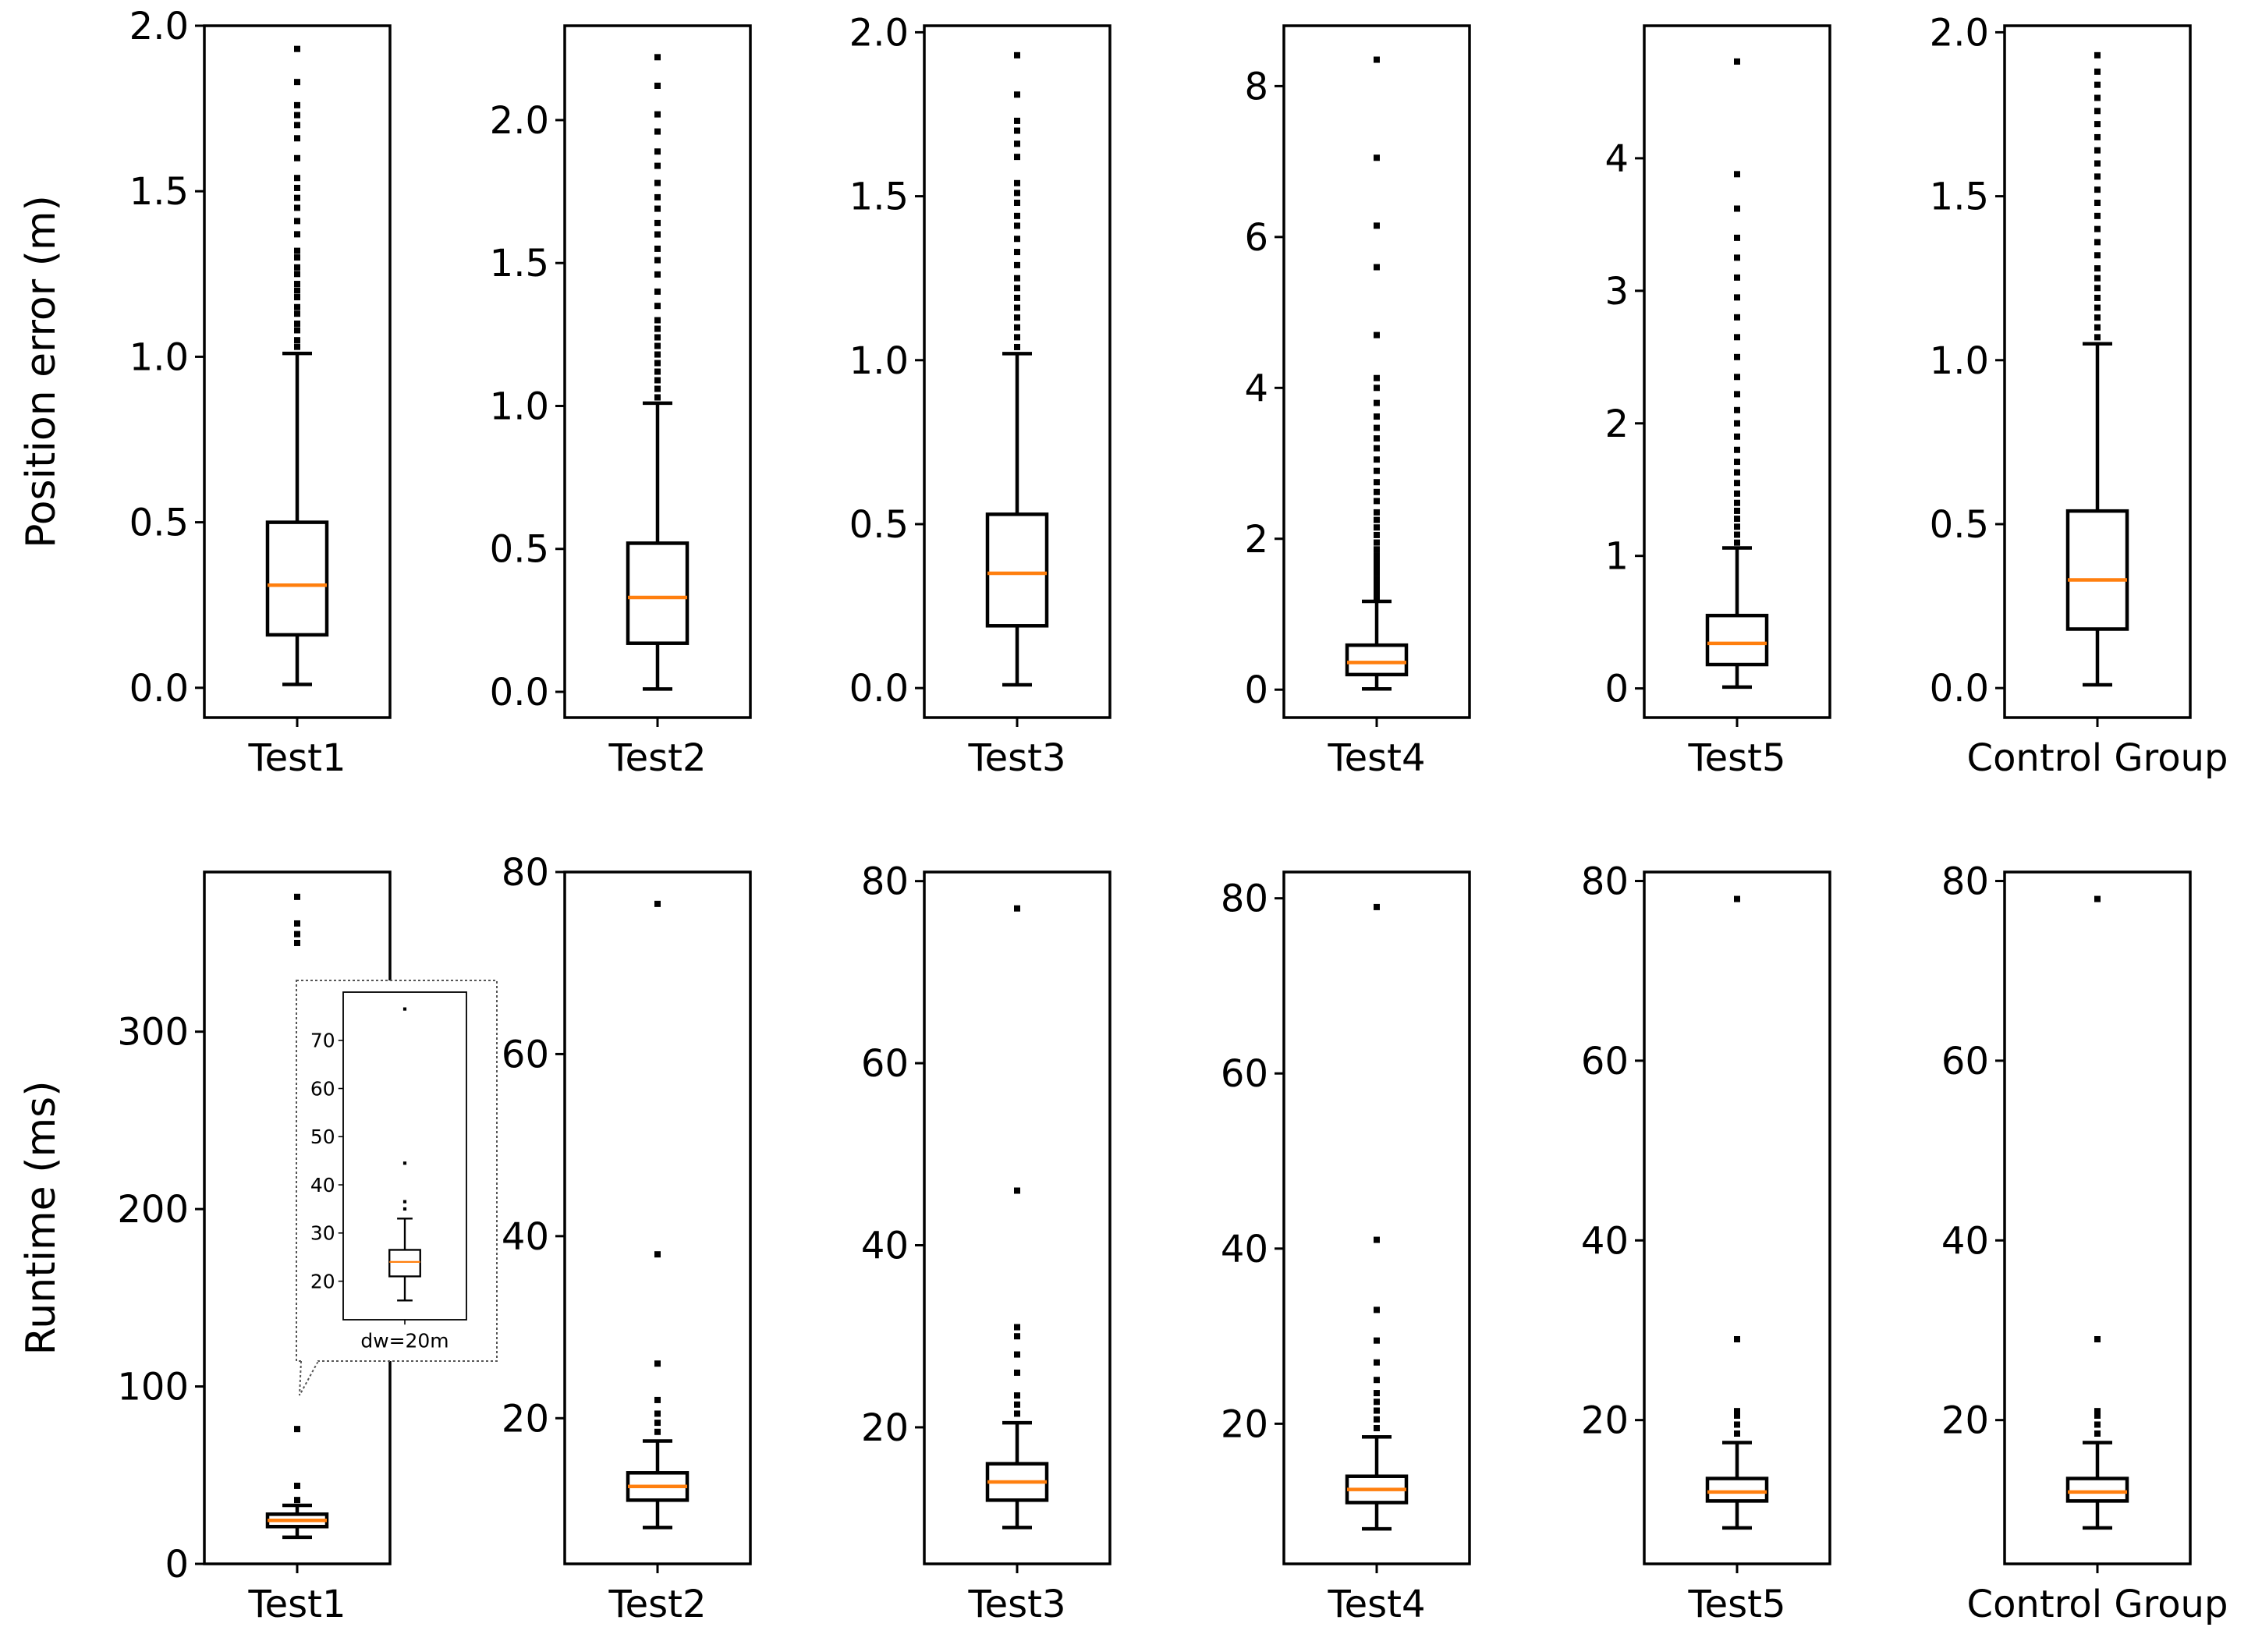 The height and width of the screenshot is (1652, 2262). What do you see at coordinates (1737, 640) in the screenshot?
I see `panel-5-iqr-box` at bounding box center [1737, 640].